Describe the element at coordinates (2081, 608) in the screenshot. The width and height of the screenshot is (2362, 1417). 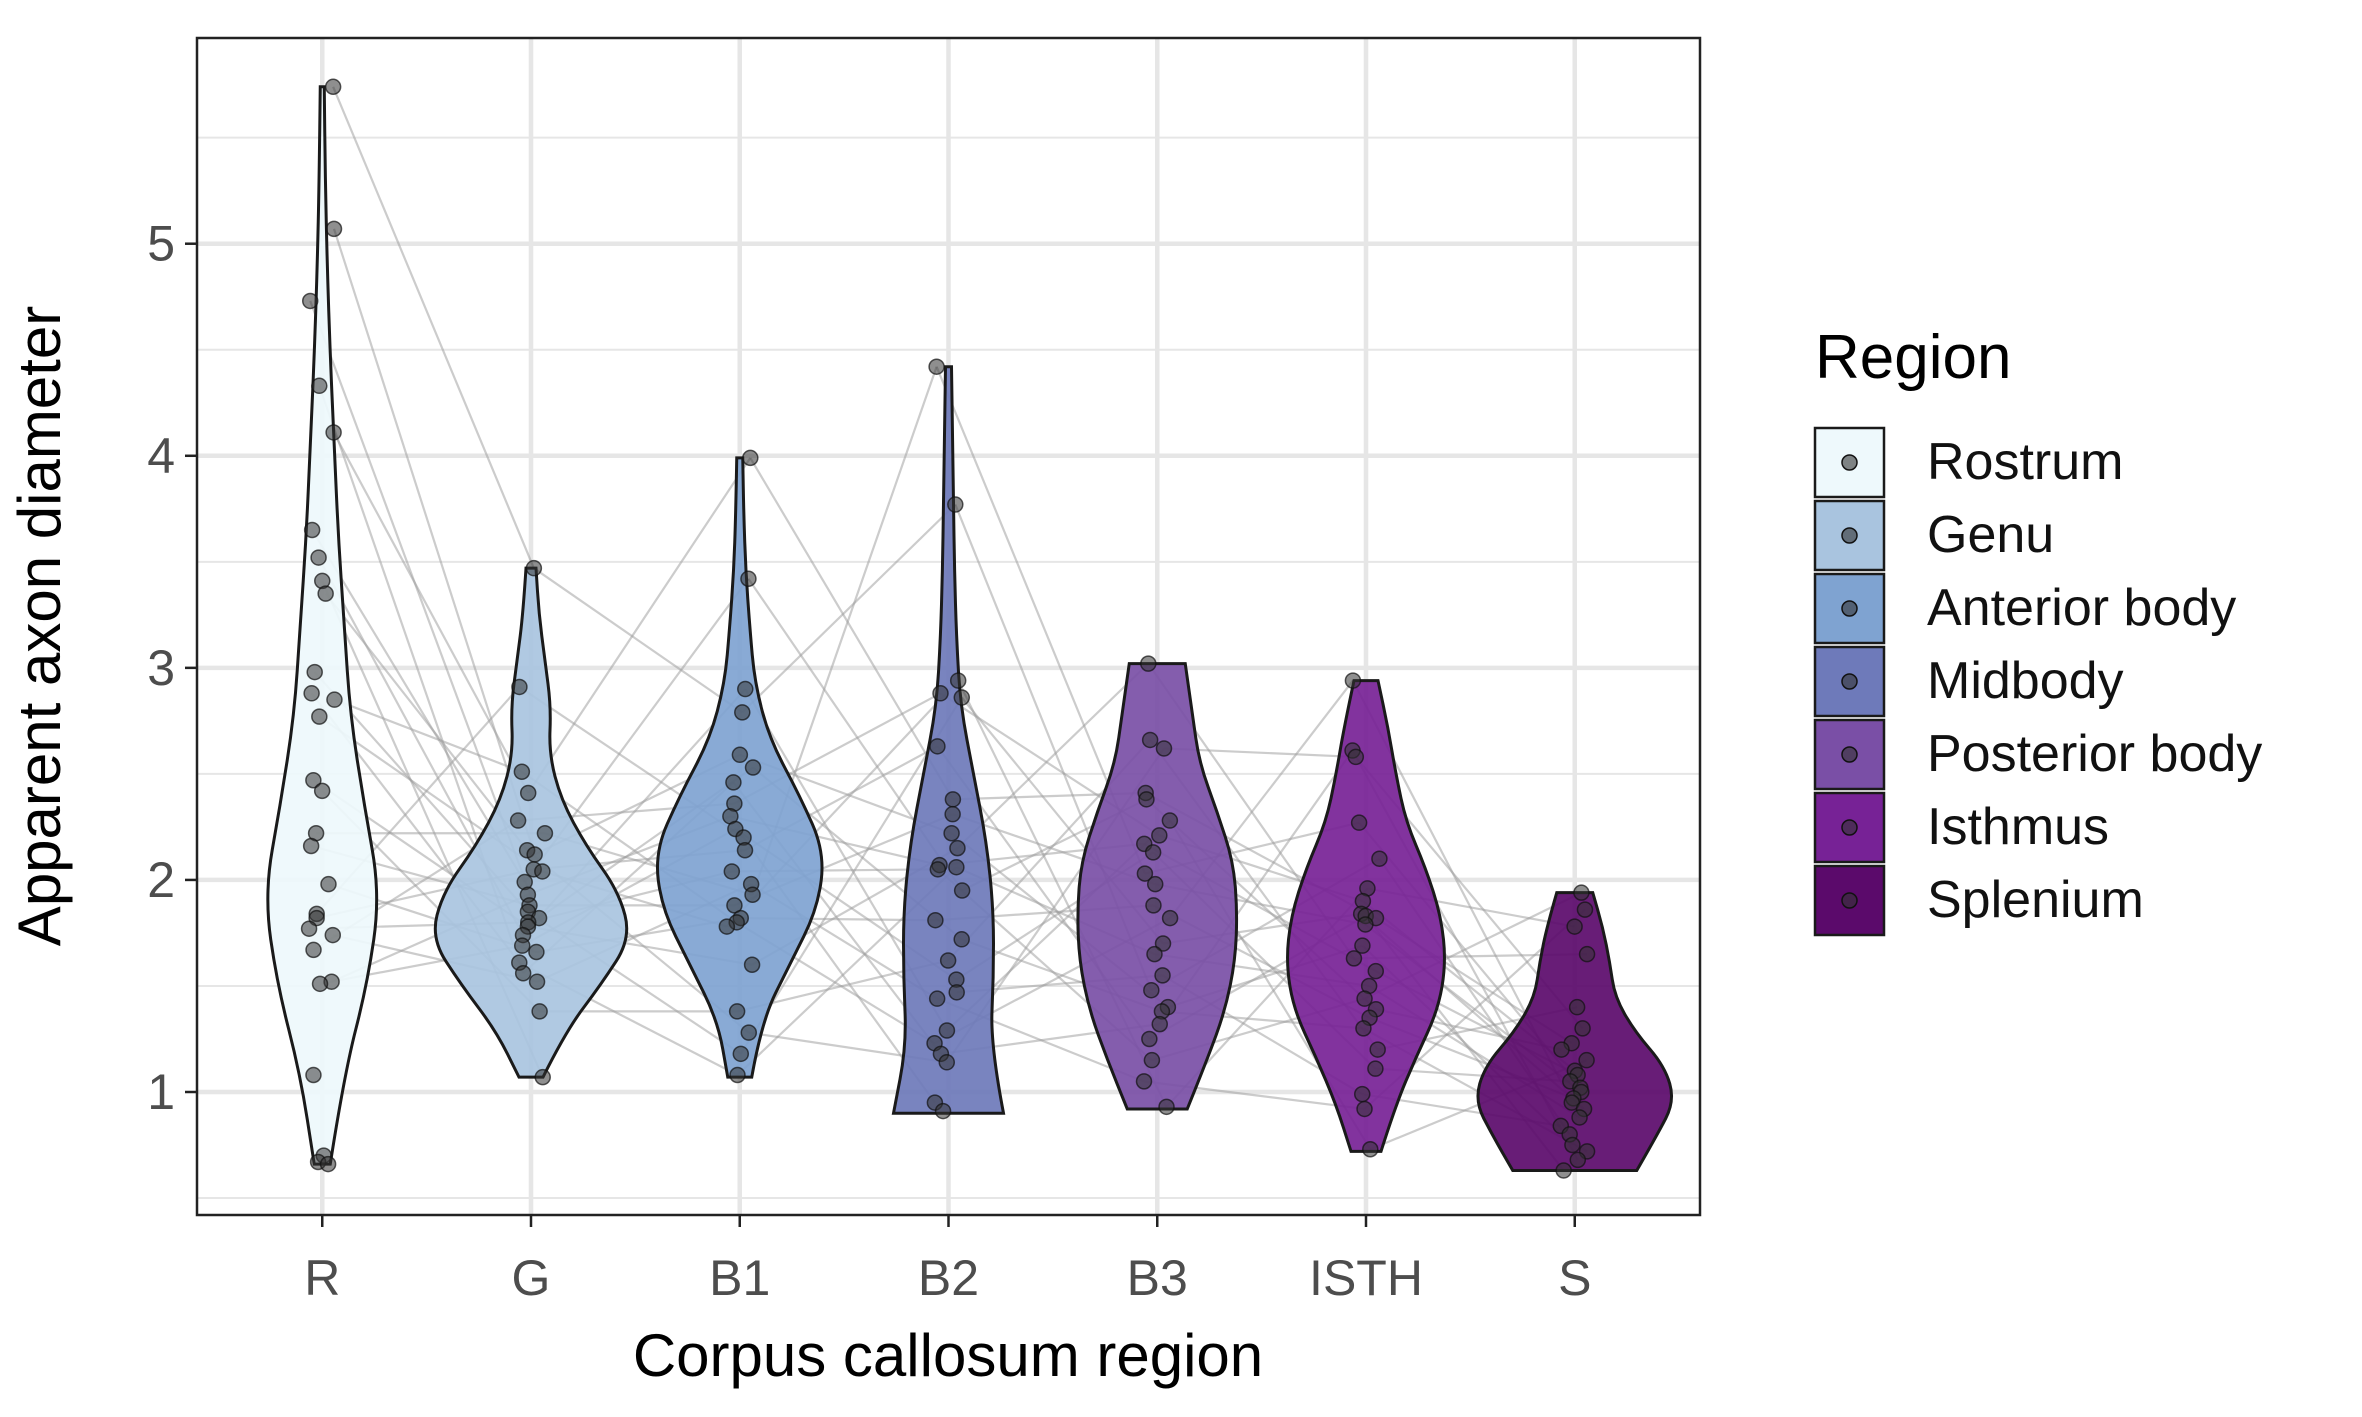
I see `legend-label-b1: Anterior body` at that location.